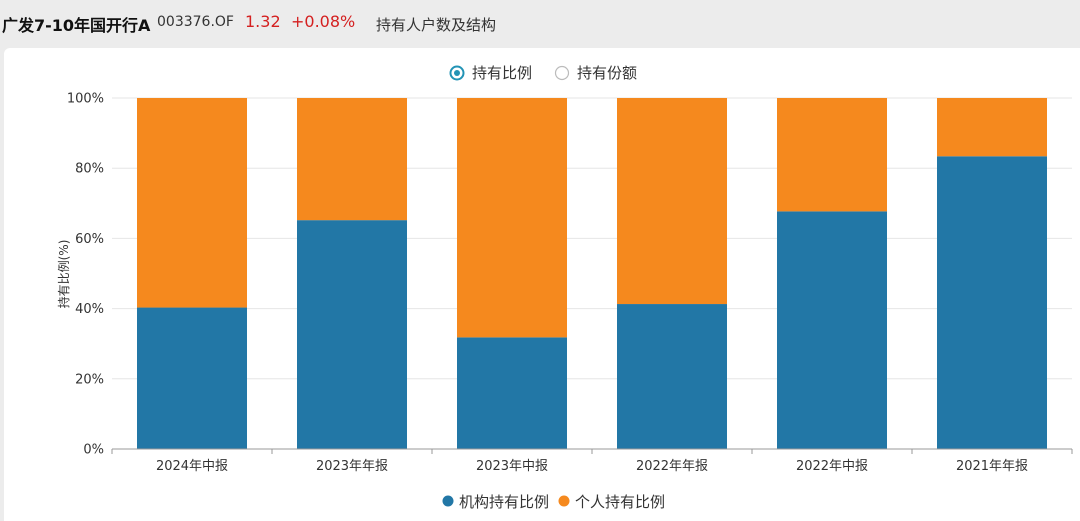  Describe the element at coordinates (832, 466) in the screenshot. I see `x-tick-label: 2022年中报` at that location.